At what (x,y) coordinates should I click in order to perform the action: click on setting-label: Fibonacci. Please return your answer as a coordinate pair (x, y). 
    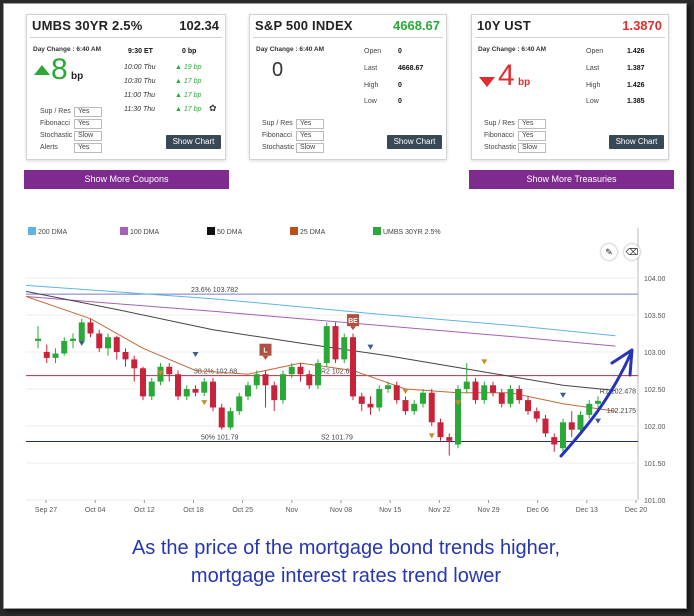
    Looking at the image, I should click on (277, 135).